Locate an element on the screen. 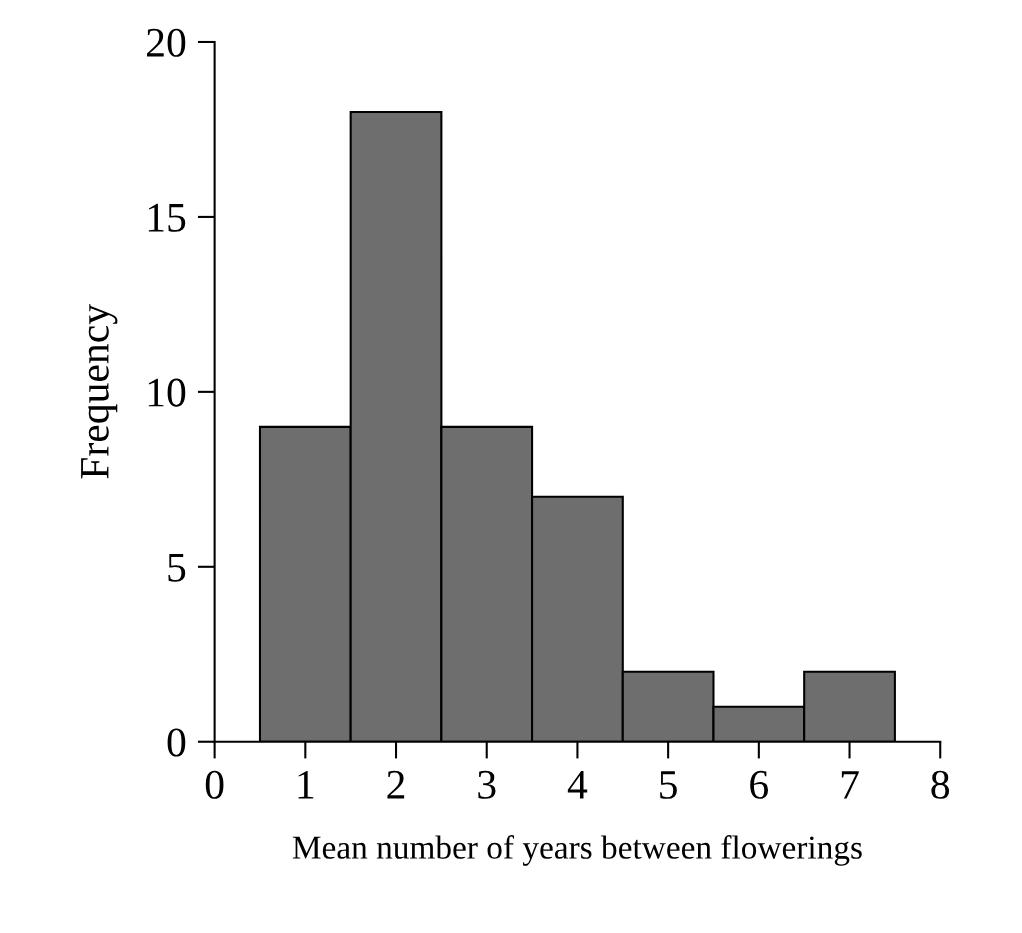 The image size is (1022, 933). x-tick-label: 4 is located at coordinates (577, 785).